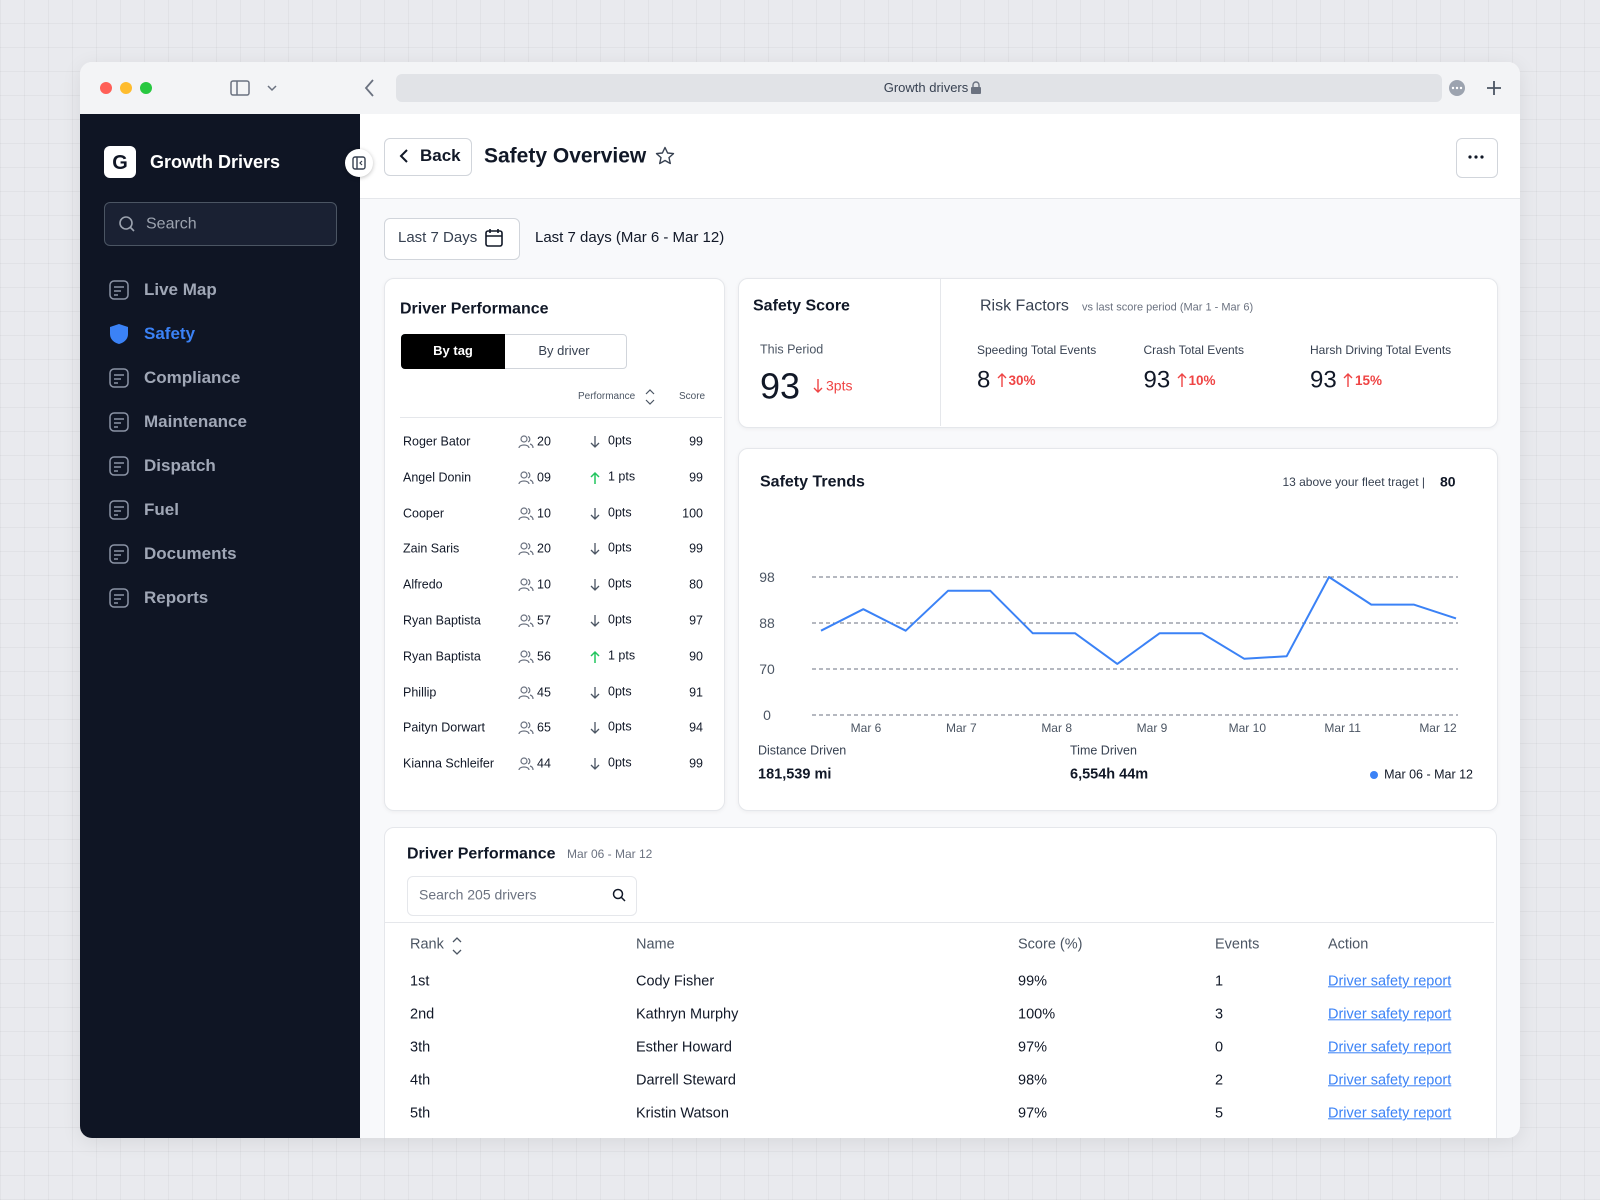  What do you see at coordinates (428, 157) in the screenshot?
I see `back-button` at bounding box center [428, 157].